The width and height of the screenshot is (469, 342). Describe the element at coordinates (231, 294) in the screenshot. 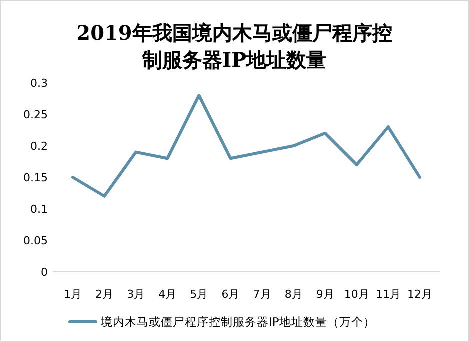

I see `x-tick-label: 6月` at that location.